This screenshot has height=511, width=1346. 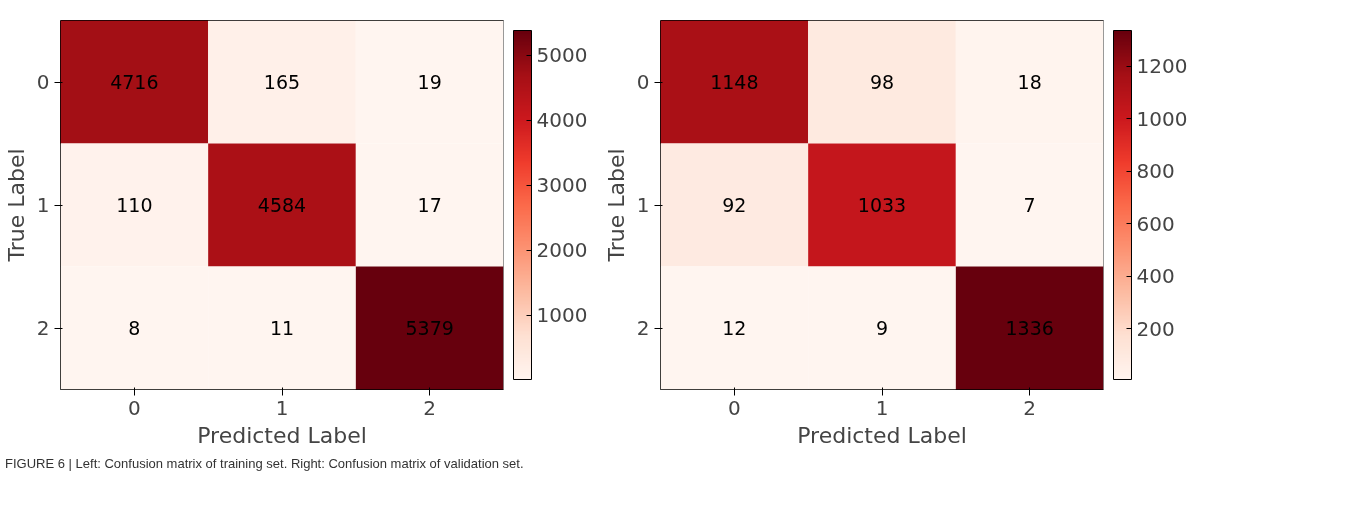 What do you see at coordinates (1029, 328) in the screenshot?
I see `data-label: 1336` at bounding box center [1029, 328].